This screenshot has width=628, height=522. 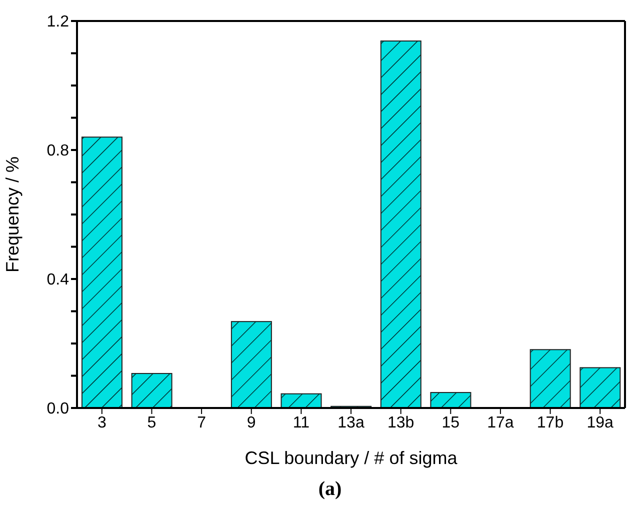 I want to click on x-tick-label: 5, so click(x=151, y=423).